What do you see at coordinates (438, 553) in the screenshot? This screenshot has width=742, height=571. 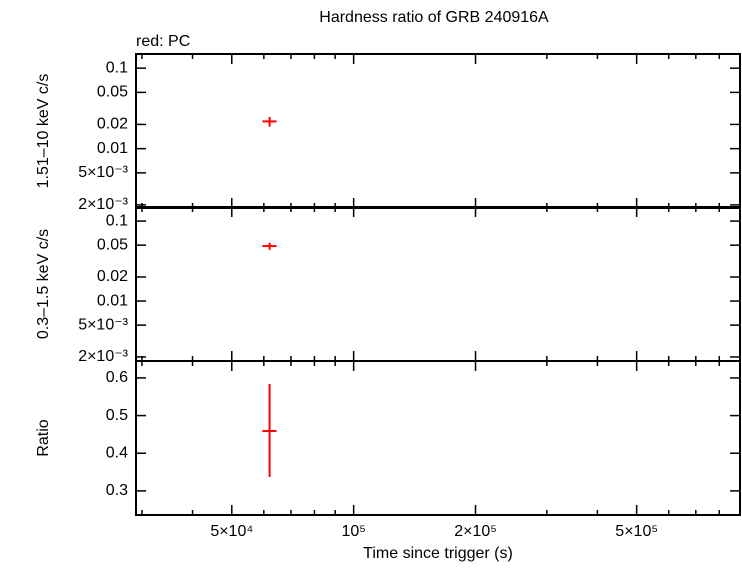 I see `x-axis-label: Time since trigger (s)` at bounding box center [438, 553].